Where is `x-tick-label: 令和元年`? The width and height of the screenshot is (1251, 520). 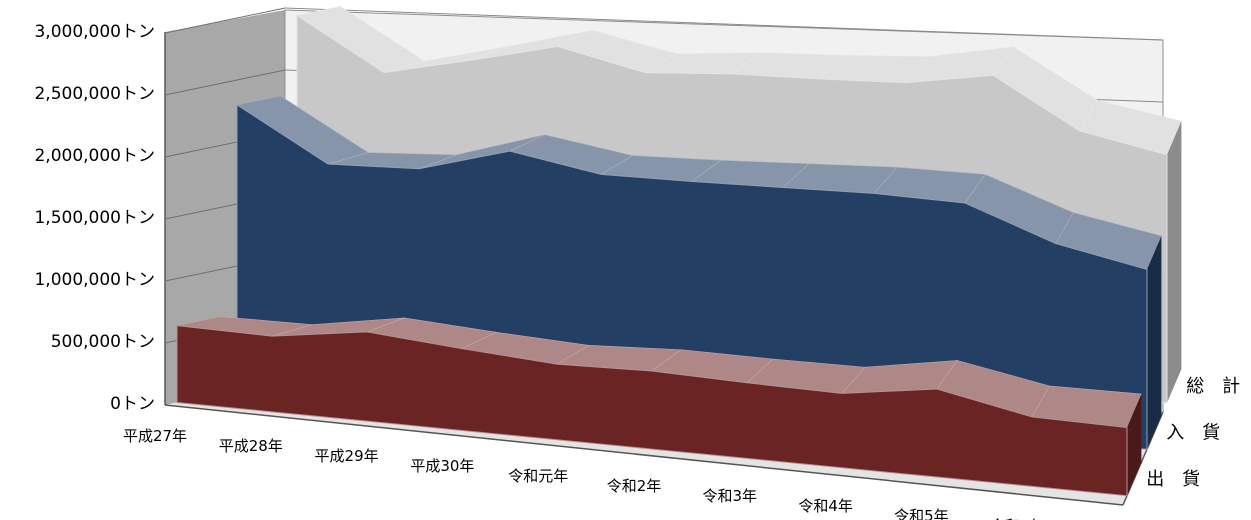
x-tick-label: 令和元年 is located at coordinates (538, 476).